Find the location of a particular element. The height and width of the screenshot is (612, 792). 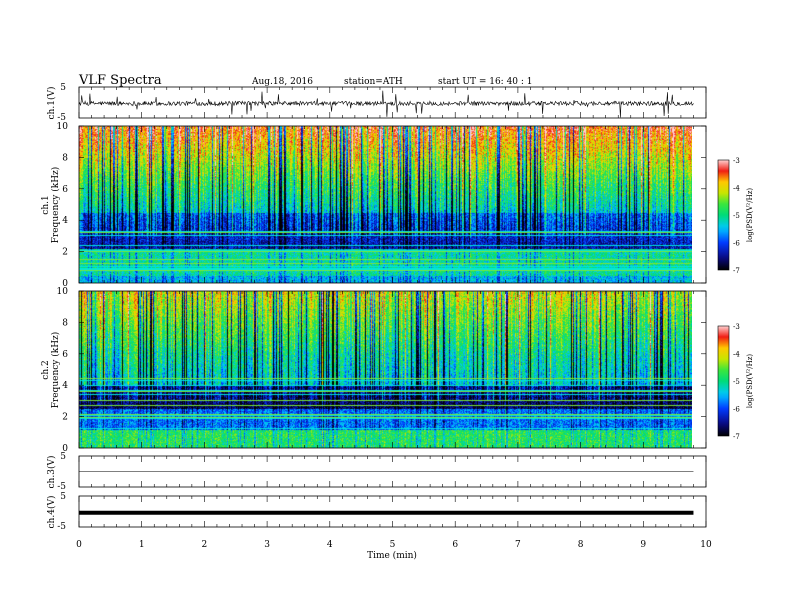

start-ut-label: start UT = 16: 40 : 1 is located at coordinates (485, 82).